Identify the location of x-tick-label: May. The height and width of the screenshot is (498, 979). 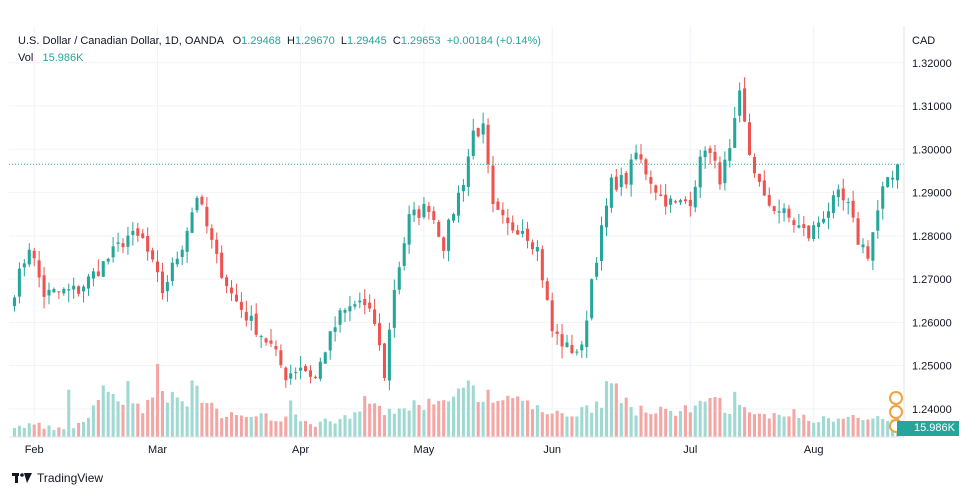
(424, 450).